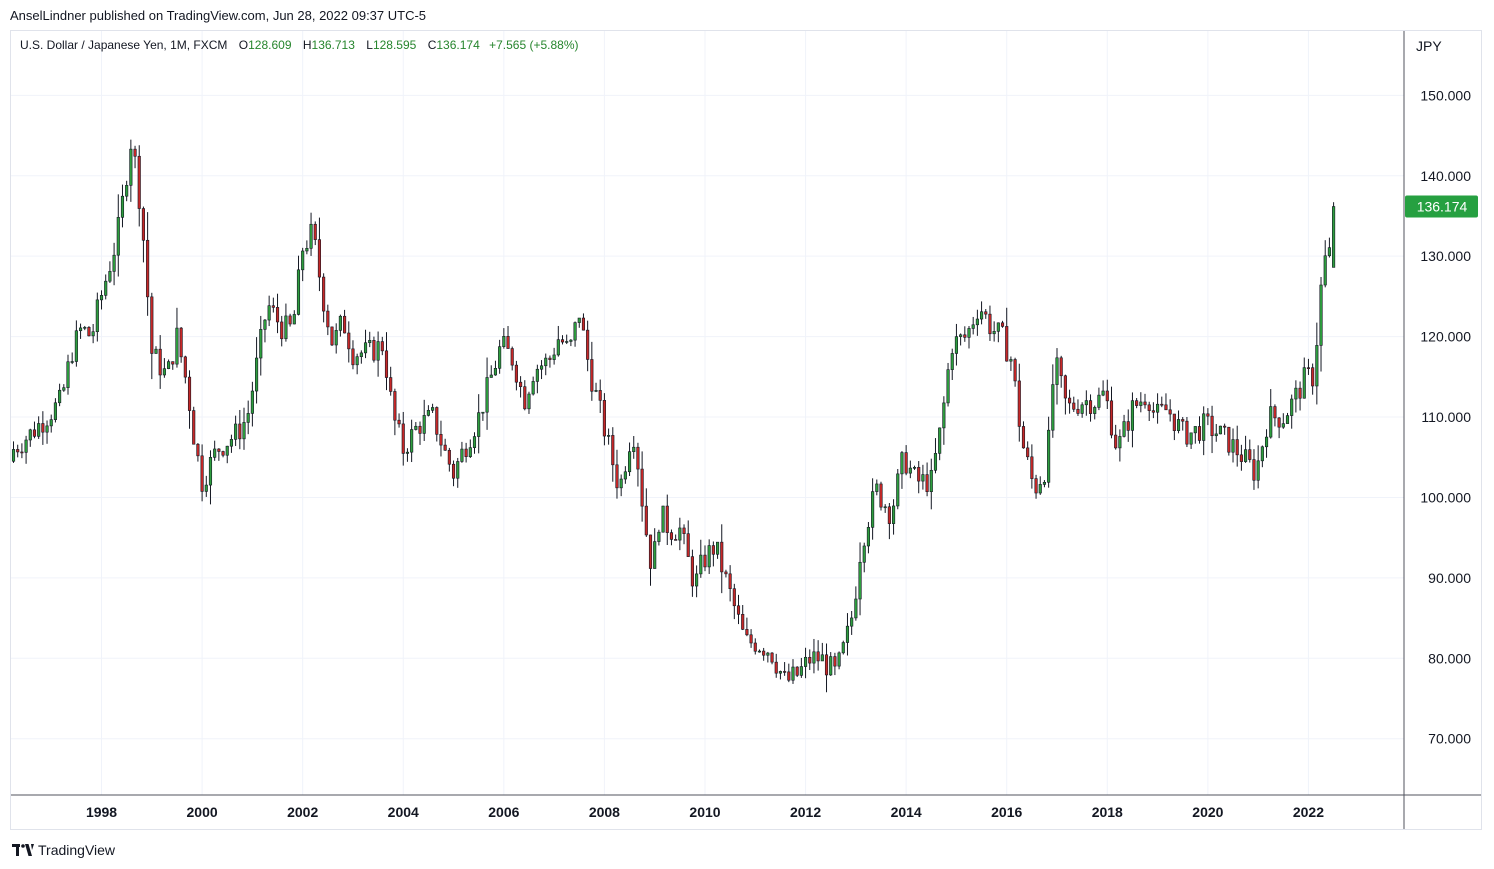 The height and width of the screenshot is (869, 1494). Describe the element at coordinates (394, 45) in the screenshot. I see `low-value: 128.595` at that location.